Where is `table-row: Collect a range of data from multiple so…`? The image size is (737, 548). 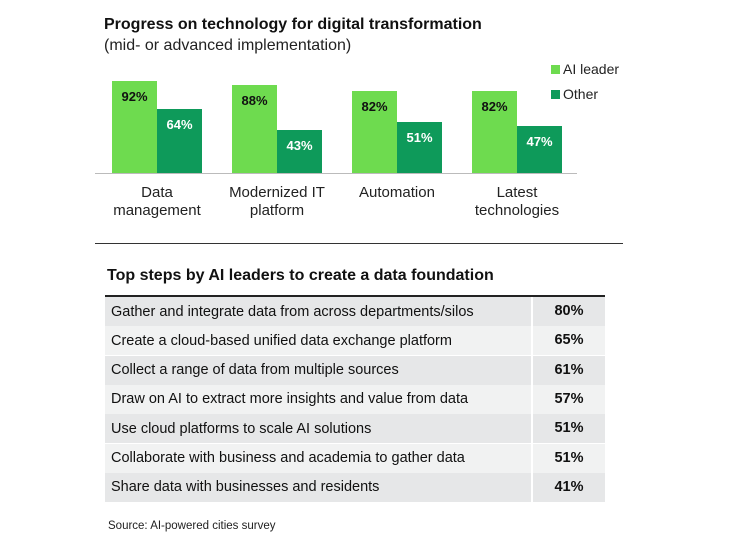 table-row: Collect a range of data from multiple so… is located at coordinates (355, 370).